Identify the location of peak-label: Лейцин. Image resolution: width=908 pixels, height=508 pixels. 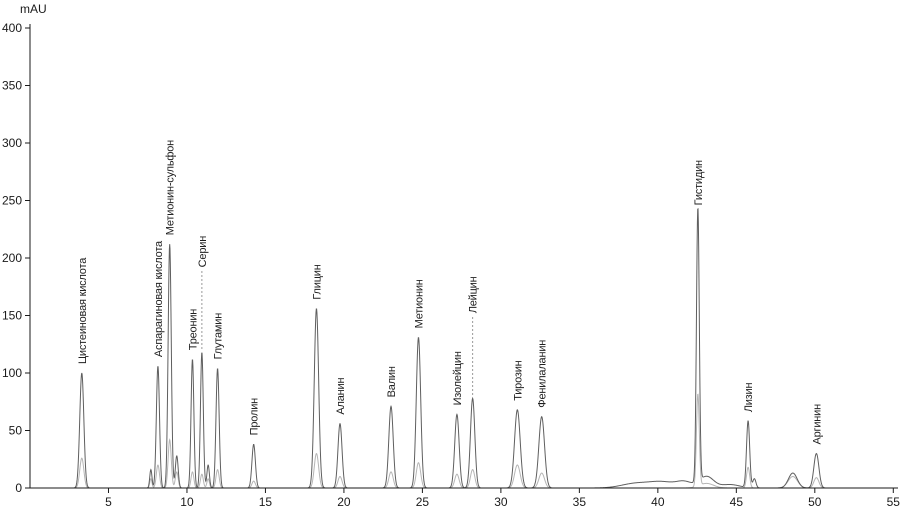
(474, 294).